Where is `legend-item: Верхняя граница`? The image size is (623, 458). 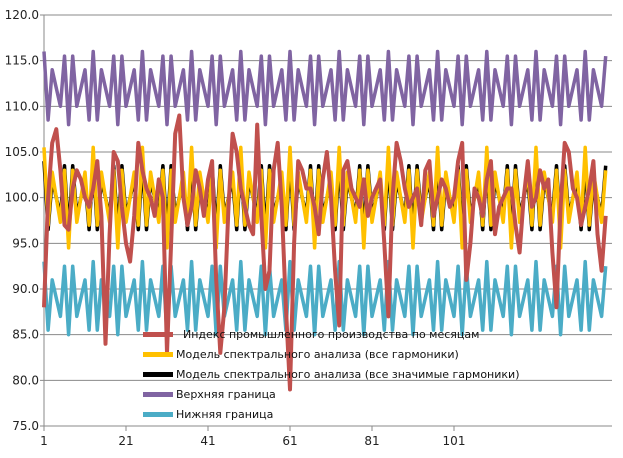
legend-item: Верхняя граница is located at coordinates (209, 394).